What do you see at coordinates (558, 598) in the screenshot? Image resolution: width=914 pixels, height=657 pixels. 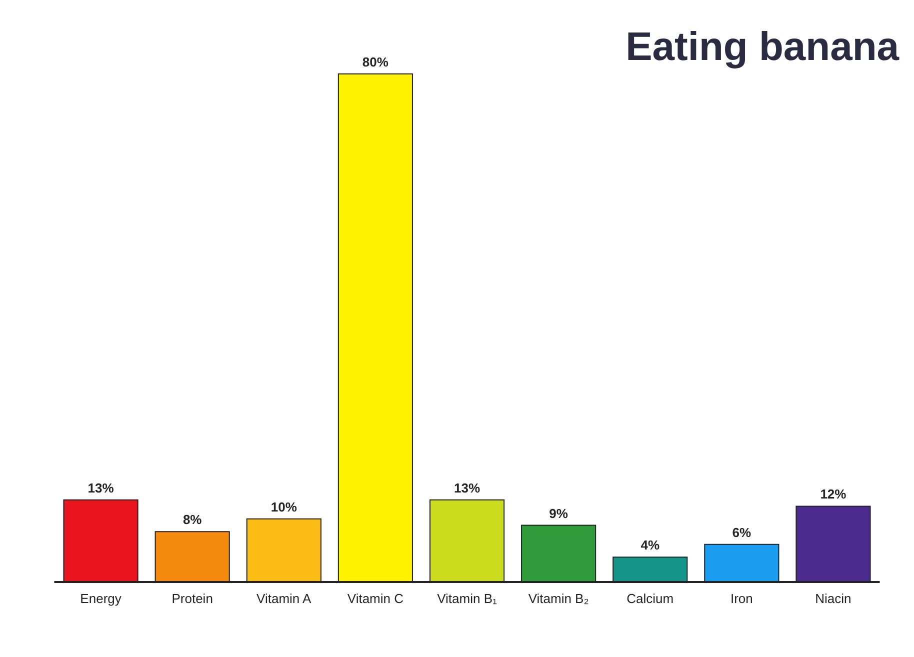 I see `x-tick-label: Vitamin B₂` at bounding box center [558, 598].